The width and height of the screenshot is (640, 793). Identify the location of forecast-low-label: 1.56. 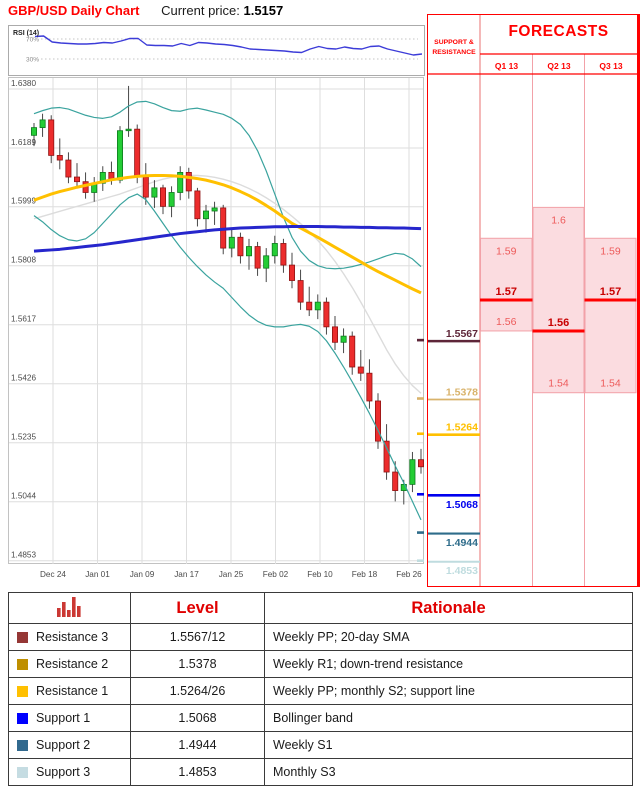
(506, 322).